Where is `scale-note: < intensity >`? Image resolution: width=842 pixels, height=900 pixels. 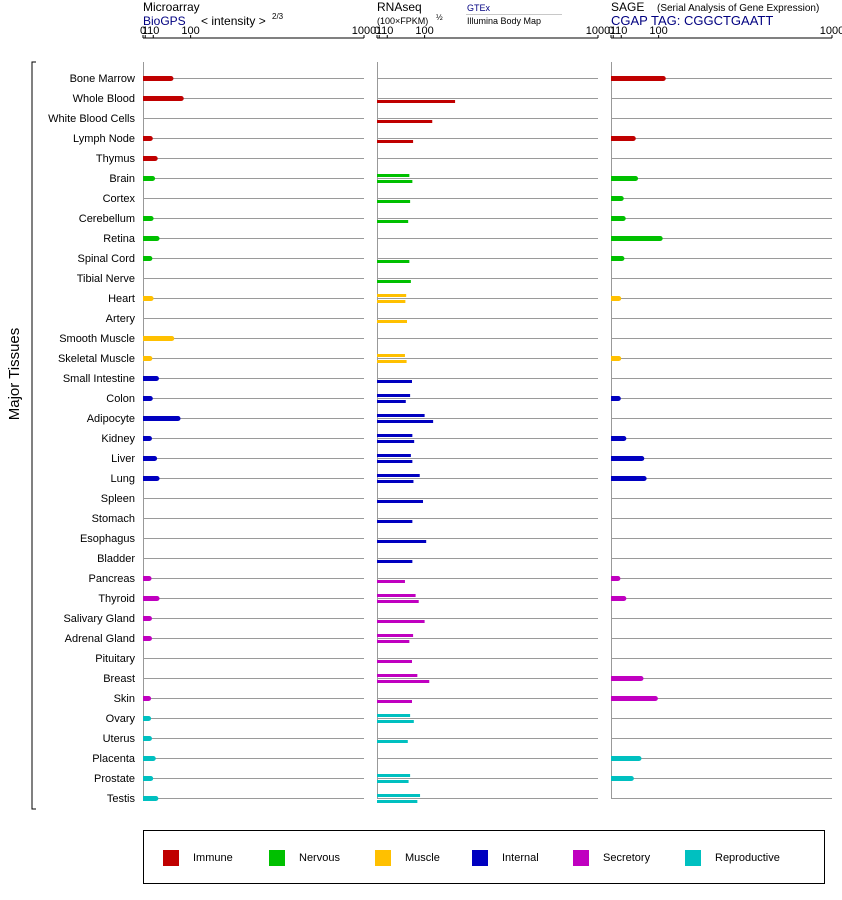 scale-note: < intensity > is located at coordinates (233, 21).